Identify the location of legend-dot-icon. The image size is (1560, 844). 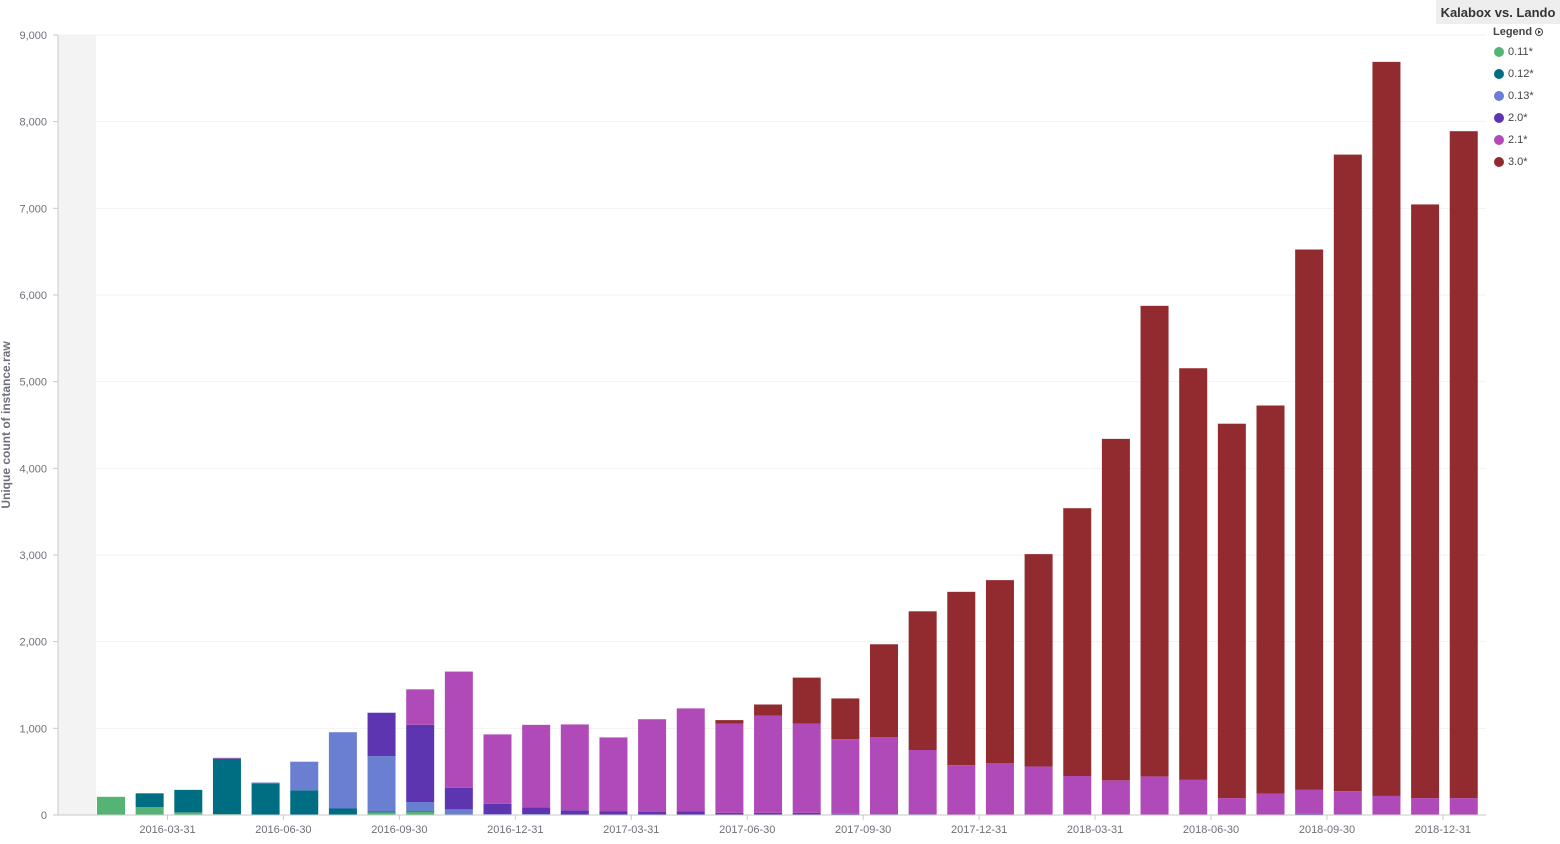
(1499, 162).